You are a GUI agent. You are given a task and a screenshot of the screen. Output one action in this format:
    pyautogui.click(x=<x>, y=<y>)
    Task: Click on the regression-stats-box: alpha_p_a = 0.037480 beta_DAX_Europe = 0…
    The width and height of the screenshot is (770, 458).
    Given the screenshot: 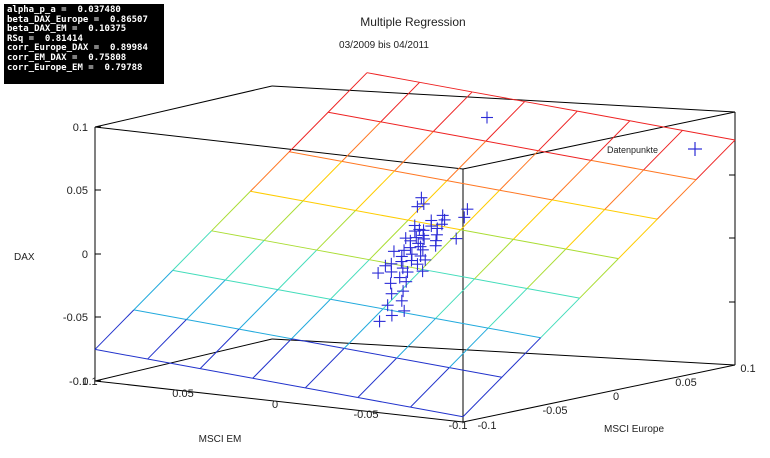 What is the action you would take?
    pyautogui.click(x=84, y=44)
    